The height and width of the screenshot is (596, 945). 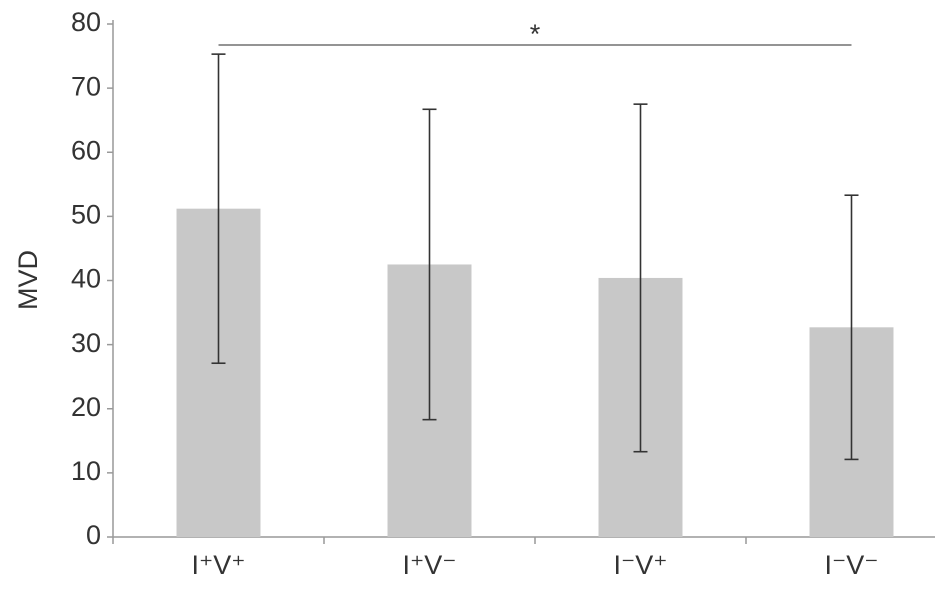 I want to click on y-tick-label: 10, so click(x=86, y=471).